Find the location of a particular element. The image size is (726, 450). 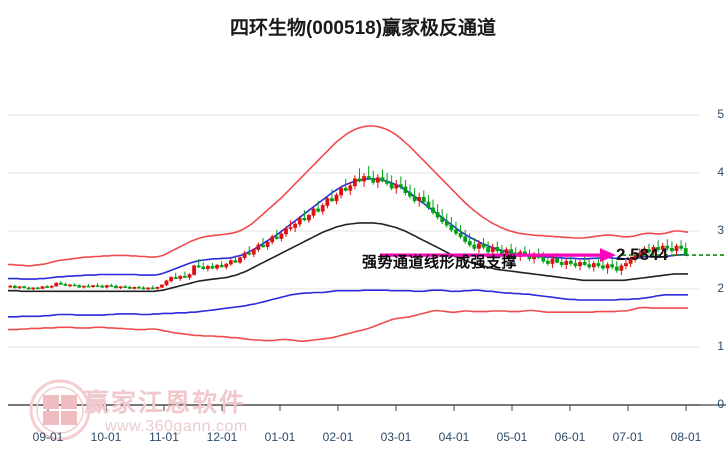

watermark-brand: 赢家江恩软件 is located at coordinates (165, 403).